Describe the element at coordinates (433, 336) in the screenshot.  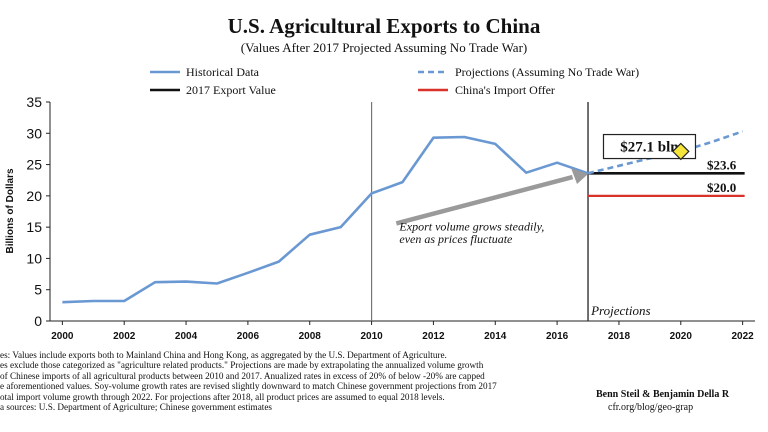
I see `x-tick-label: 2012` at that location.